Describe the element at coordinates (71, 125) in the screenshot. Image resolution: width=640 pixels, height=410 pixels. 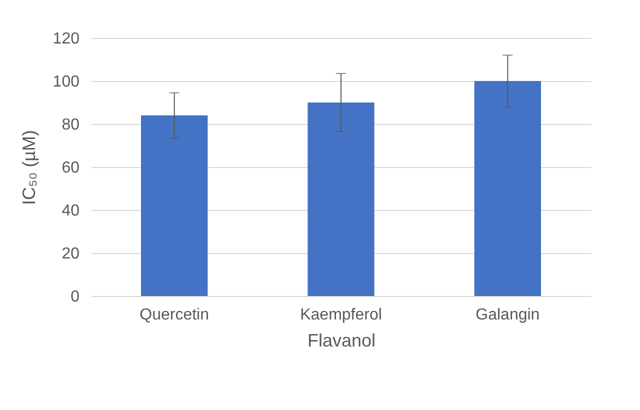
I see `y-tick-label: 80` at that location.